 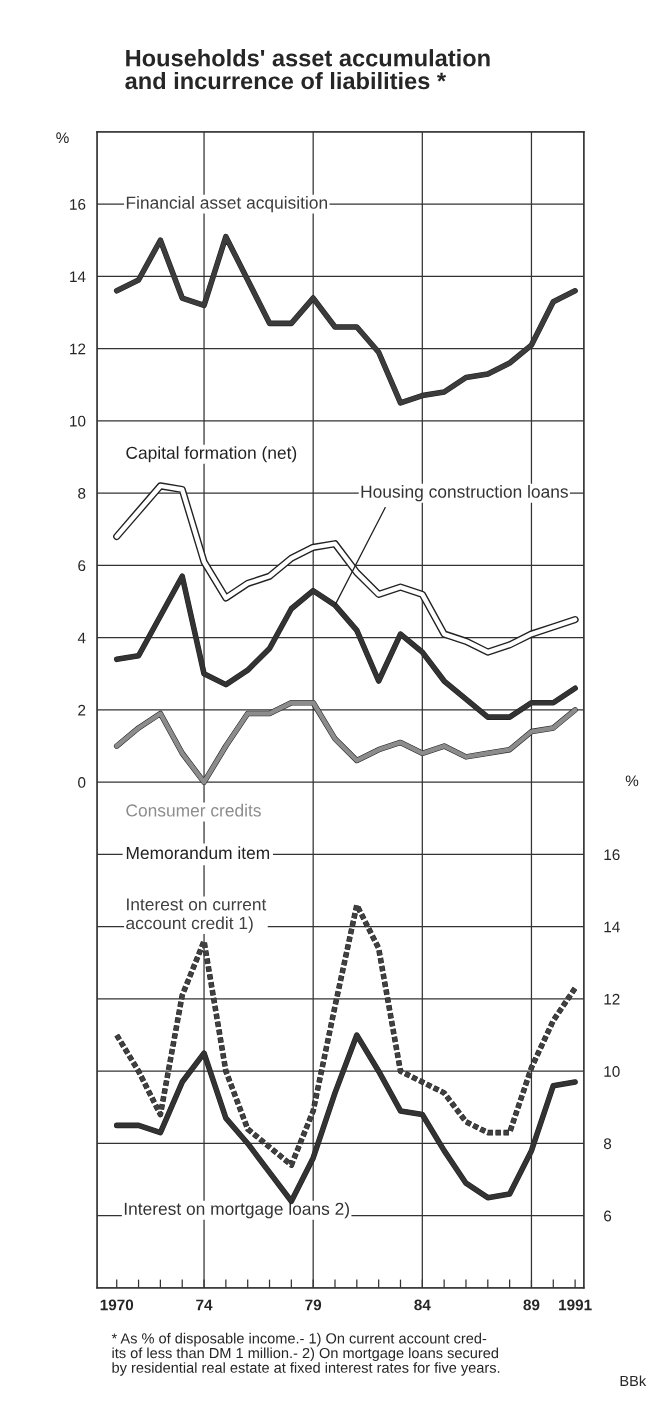 What do you see at coordinates (193, 810) in the screenshot?
I see `series-label: Consumer credits` at bounding box center [193, 810].